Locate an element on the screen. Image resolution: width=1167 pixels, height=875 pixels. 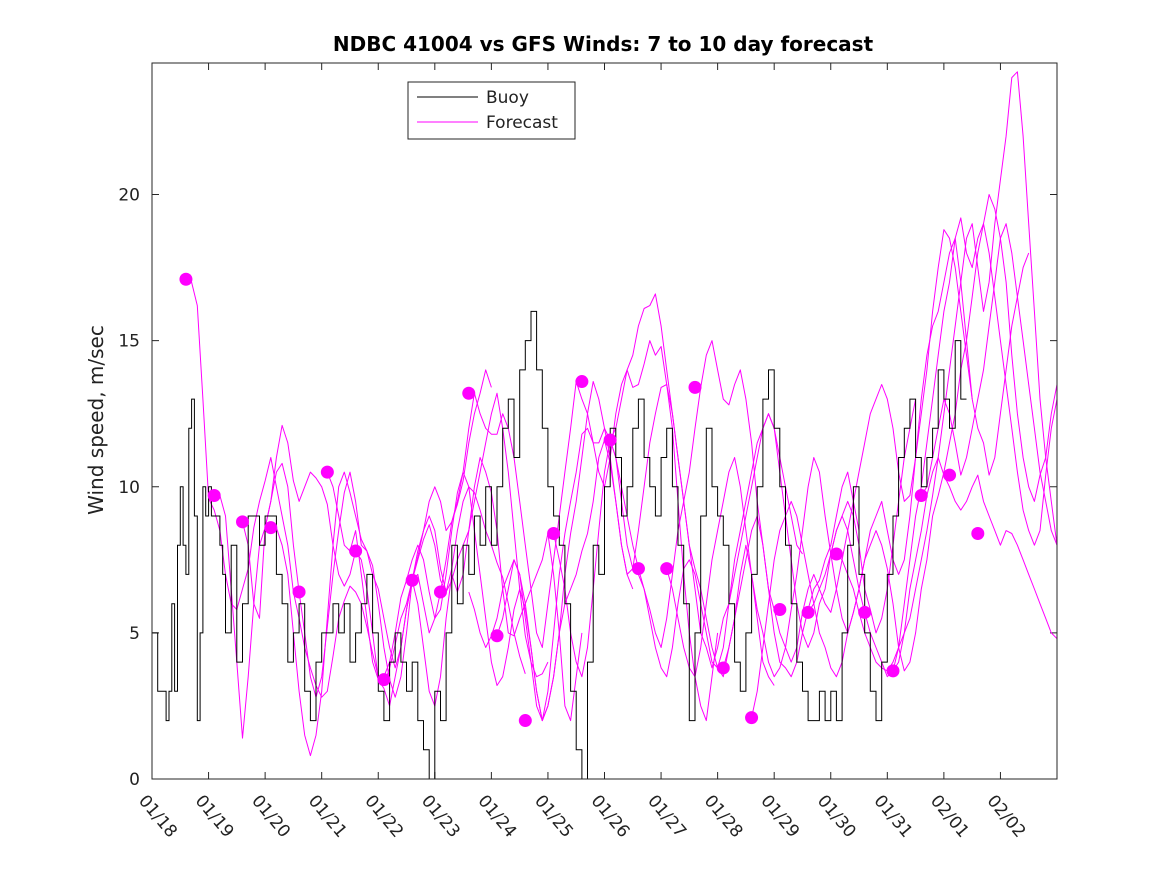
legend-label-buoy: Buoy is located at coordinates (507, 98).